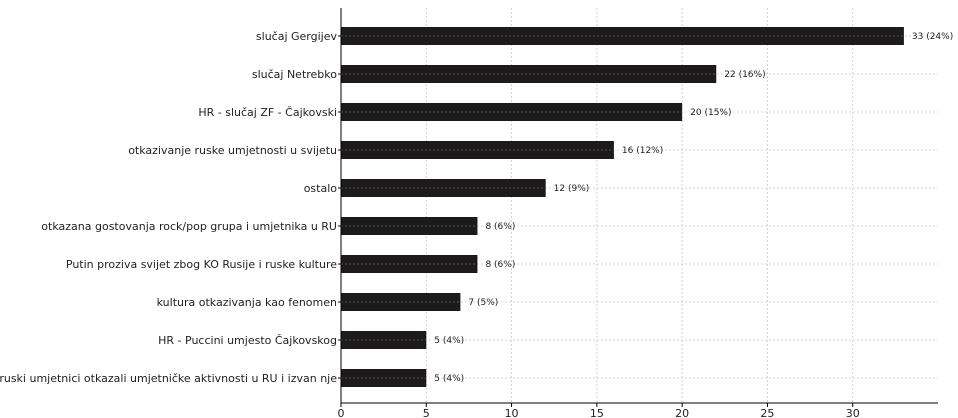 This screenshot has height=418, width=958. Describe the element at coordinates (294, 74) in the screenshot. I see `category-label: slučaj Netrebko` at that location.